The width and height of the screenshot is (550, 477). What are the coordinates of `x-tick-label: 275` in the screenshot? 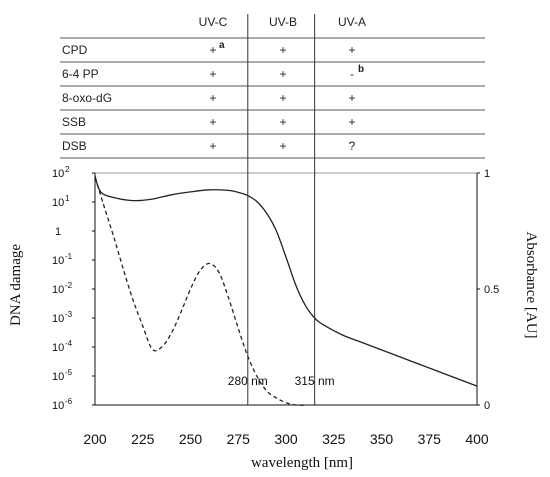 It's located at (239, 439).